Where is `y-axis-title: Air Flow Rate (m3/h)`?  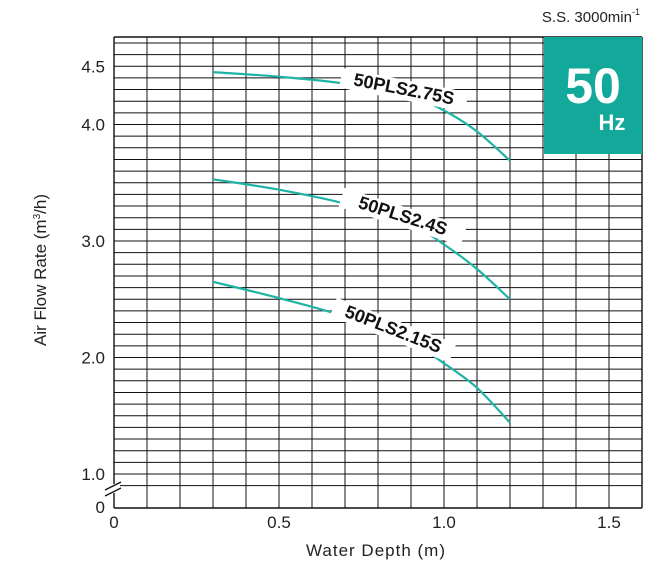
y-axis-title: Air Flow Rate (m3/h) is located at coordinates (40, 270).